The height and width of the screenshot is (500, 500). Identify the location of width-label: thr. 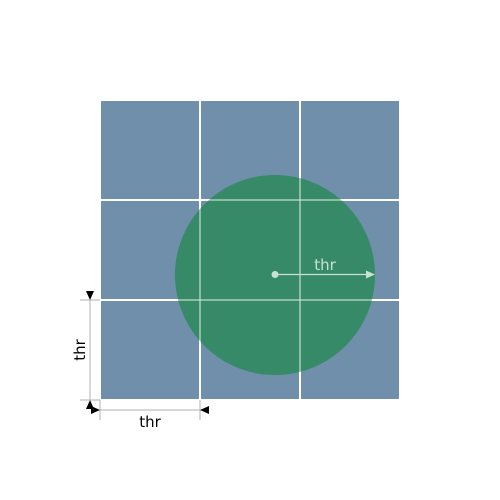
(150, 422).